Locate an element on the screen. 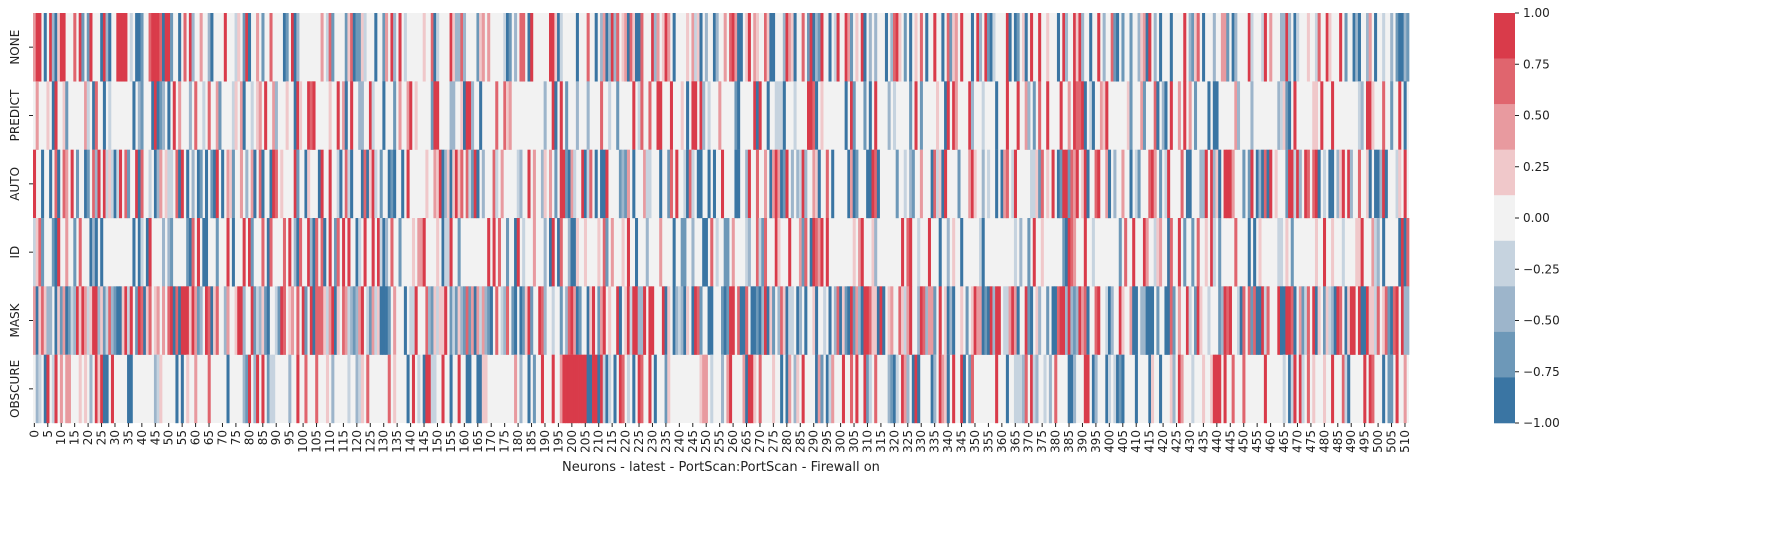 The image size is (1765, 543). x-tick-label: 210 is located at coordinates (599, 441).